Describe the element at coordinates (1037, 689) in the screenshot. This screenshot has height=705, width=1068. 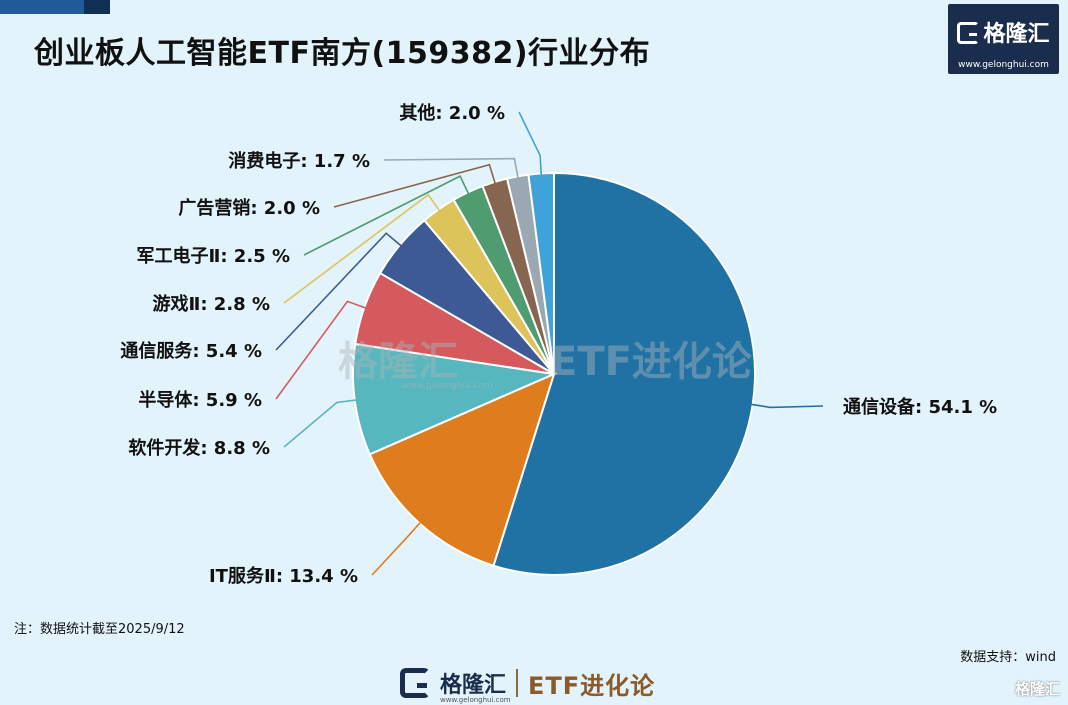
I see `corner-watermark: 格隆汇` at that location.